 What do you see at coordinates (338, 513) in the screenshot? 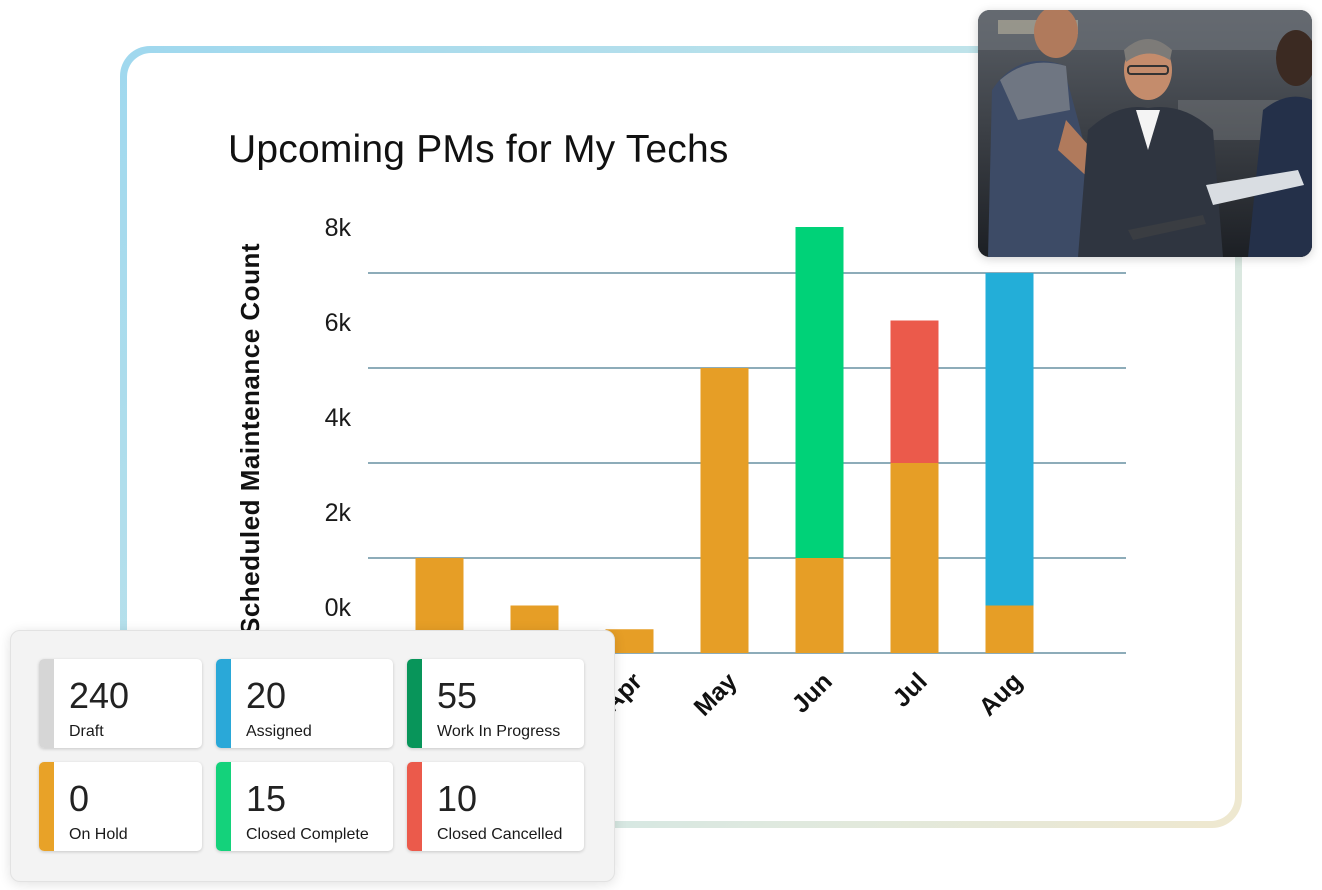
I see `y-tick-label: 2k` at bounding box center [338, 513].